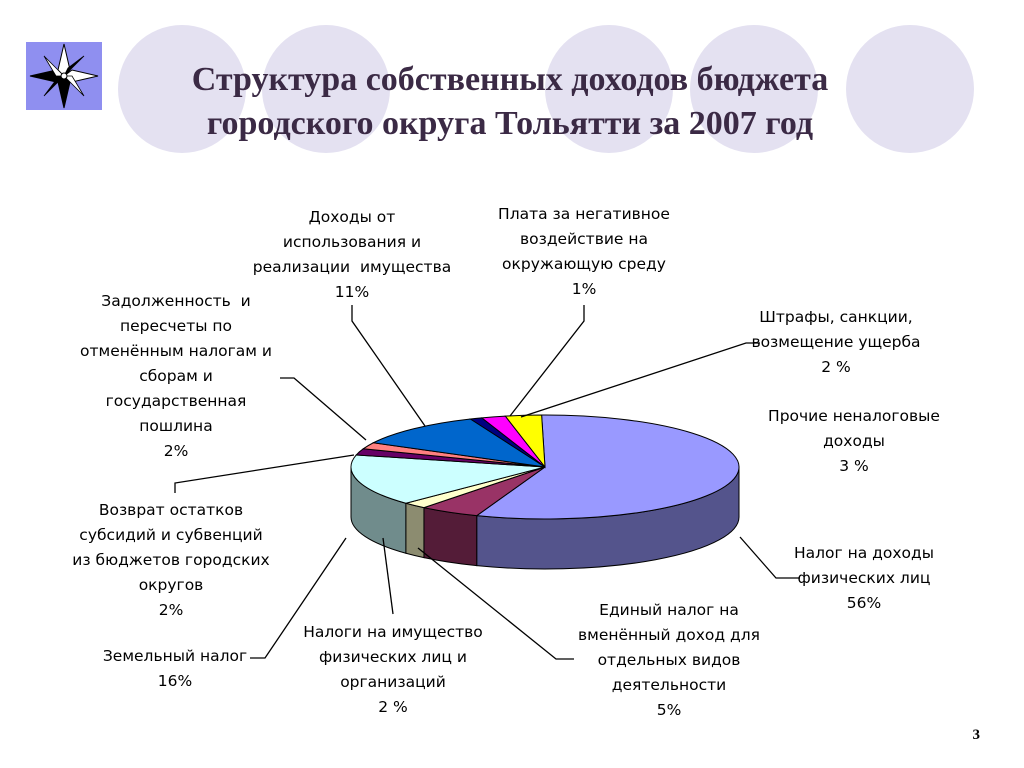  What do you see at coordinates (510, 79) in the screenshot?
I see `slide-title-line-1: Структура собственных доходов бюджета` at bounding box center [510, 79].